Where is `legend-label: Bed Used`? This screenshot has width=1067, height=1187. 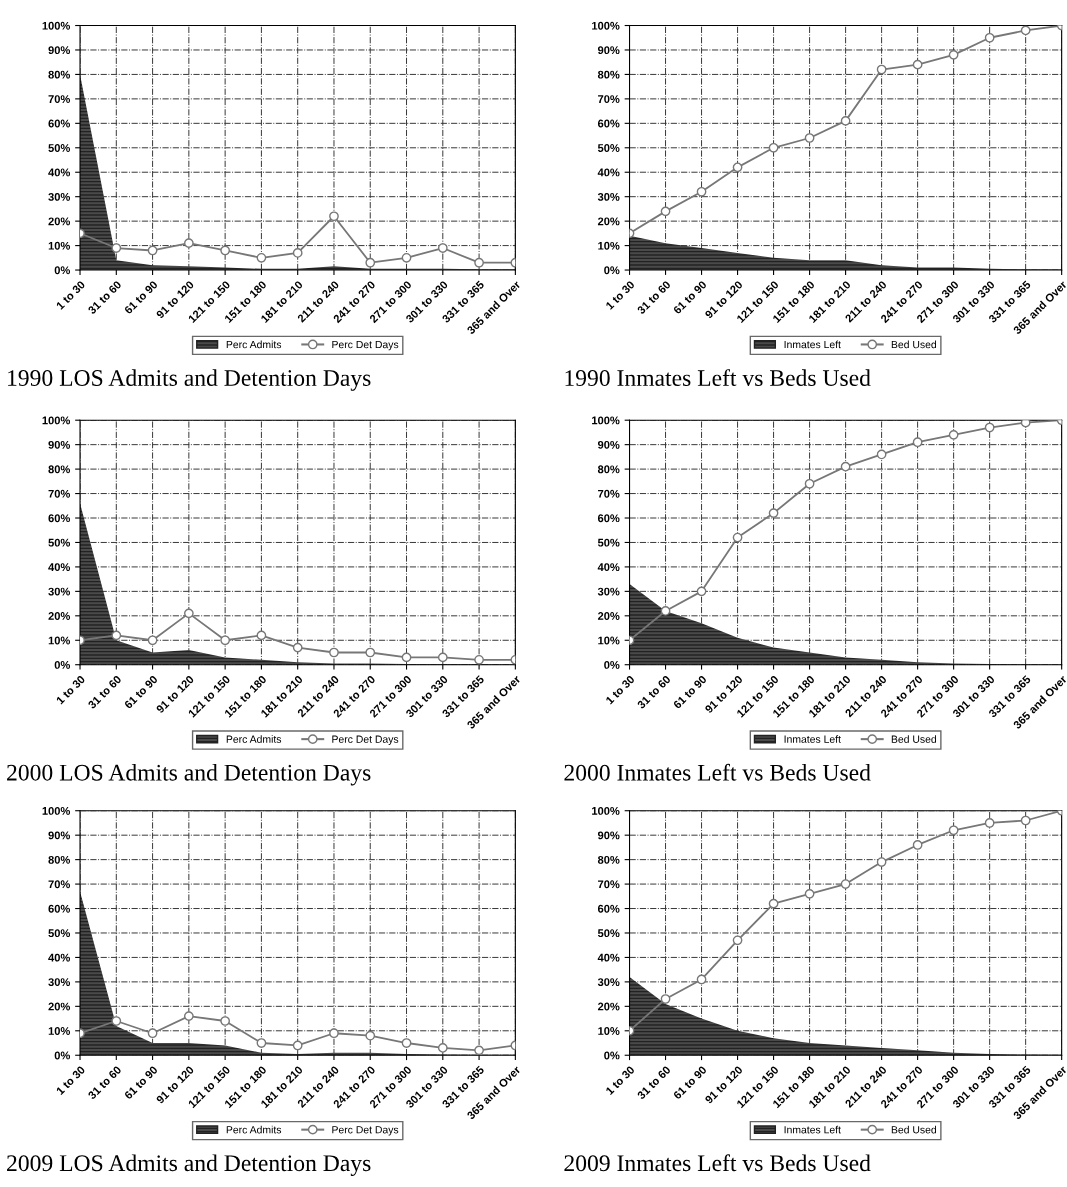
legend-label: Bed Used is located at coordinates (914, 739).